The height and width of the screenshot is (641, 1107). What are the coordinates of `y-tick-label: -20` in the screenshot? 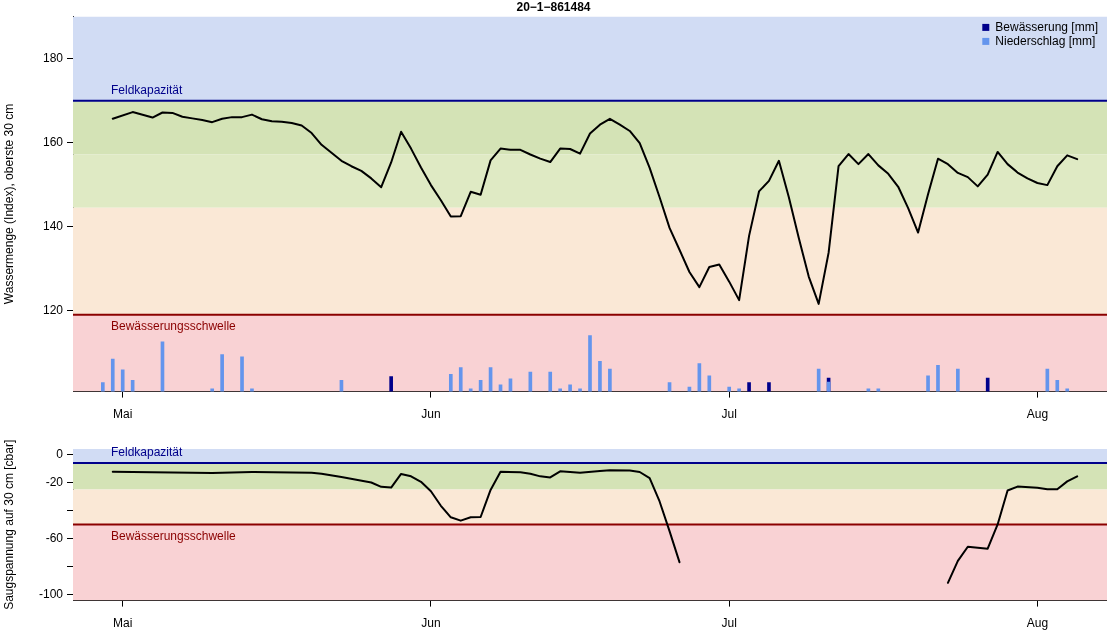 It's located at (54, 481).